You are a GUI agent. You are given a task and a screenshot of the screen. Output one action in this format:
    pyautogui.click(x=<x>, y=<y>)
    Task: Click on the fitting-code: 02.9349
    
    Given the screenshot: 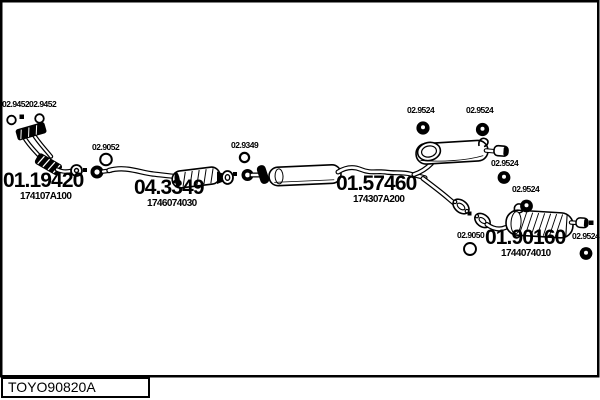 What is the action you would take?
    pyautogui.click(x=245, y=145)
    